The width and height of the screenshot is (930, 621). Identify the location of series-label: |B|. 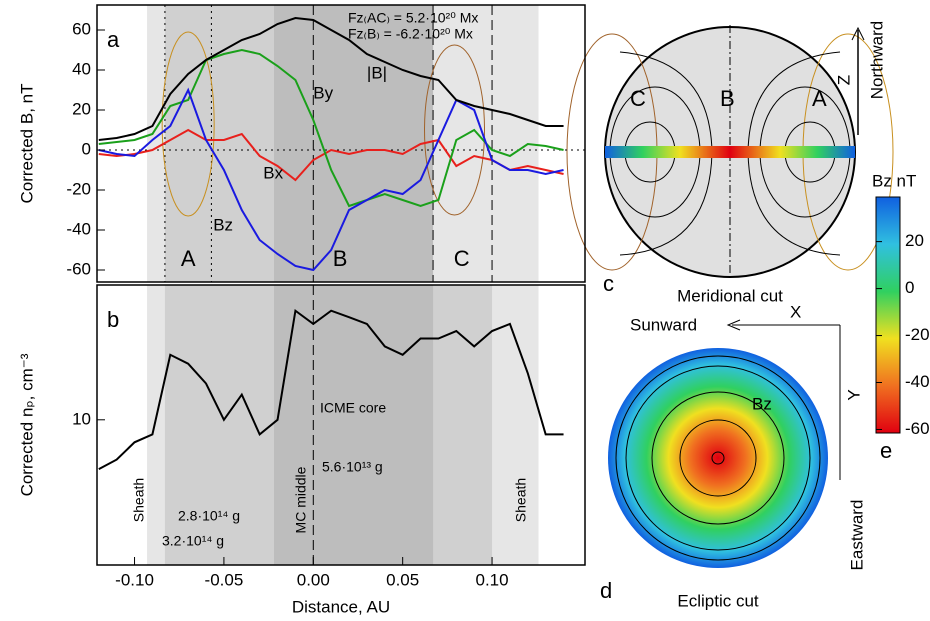
(377, 72).